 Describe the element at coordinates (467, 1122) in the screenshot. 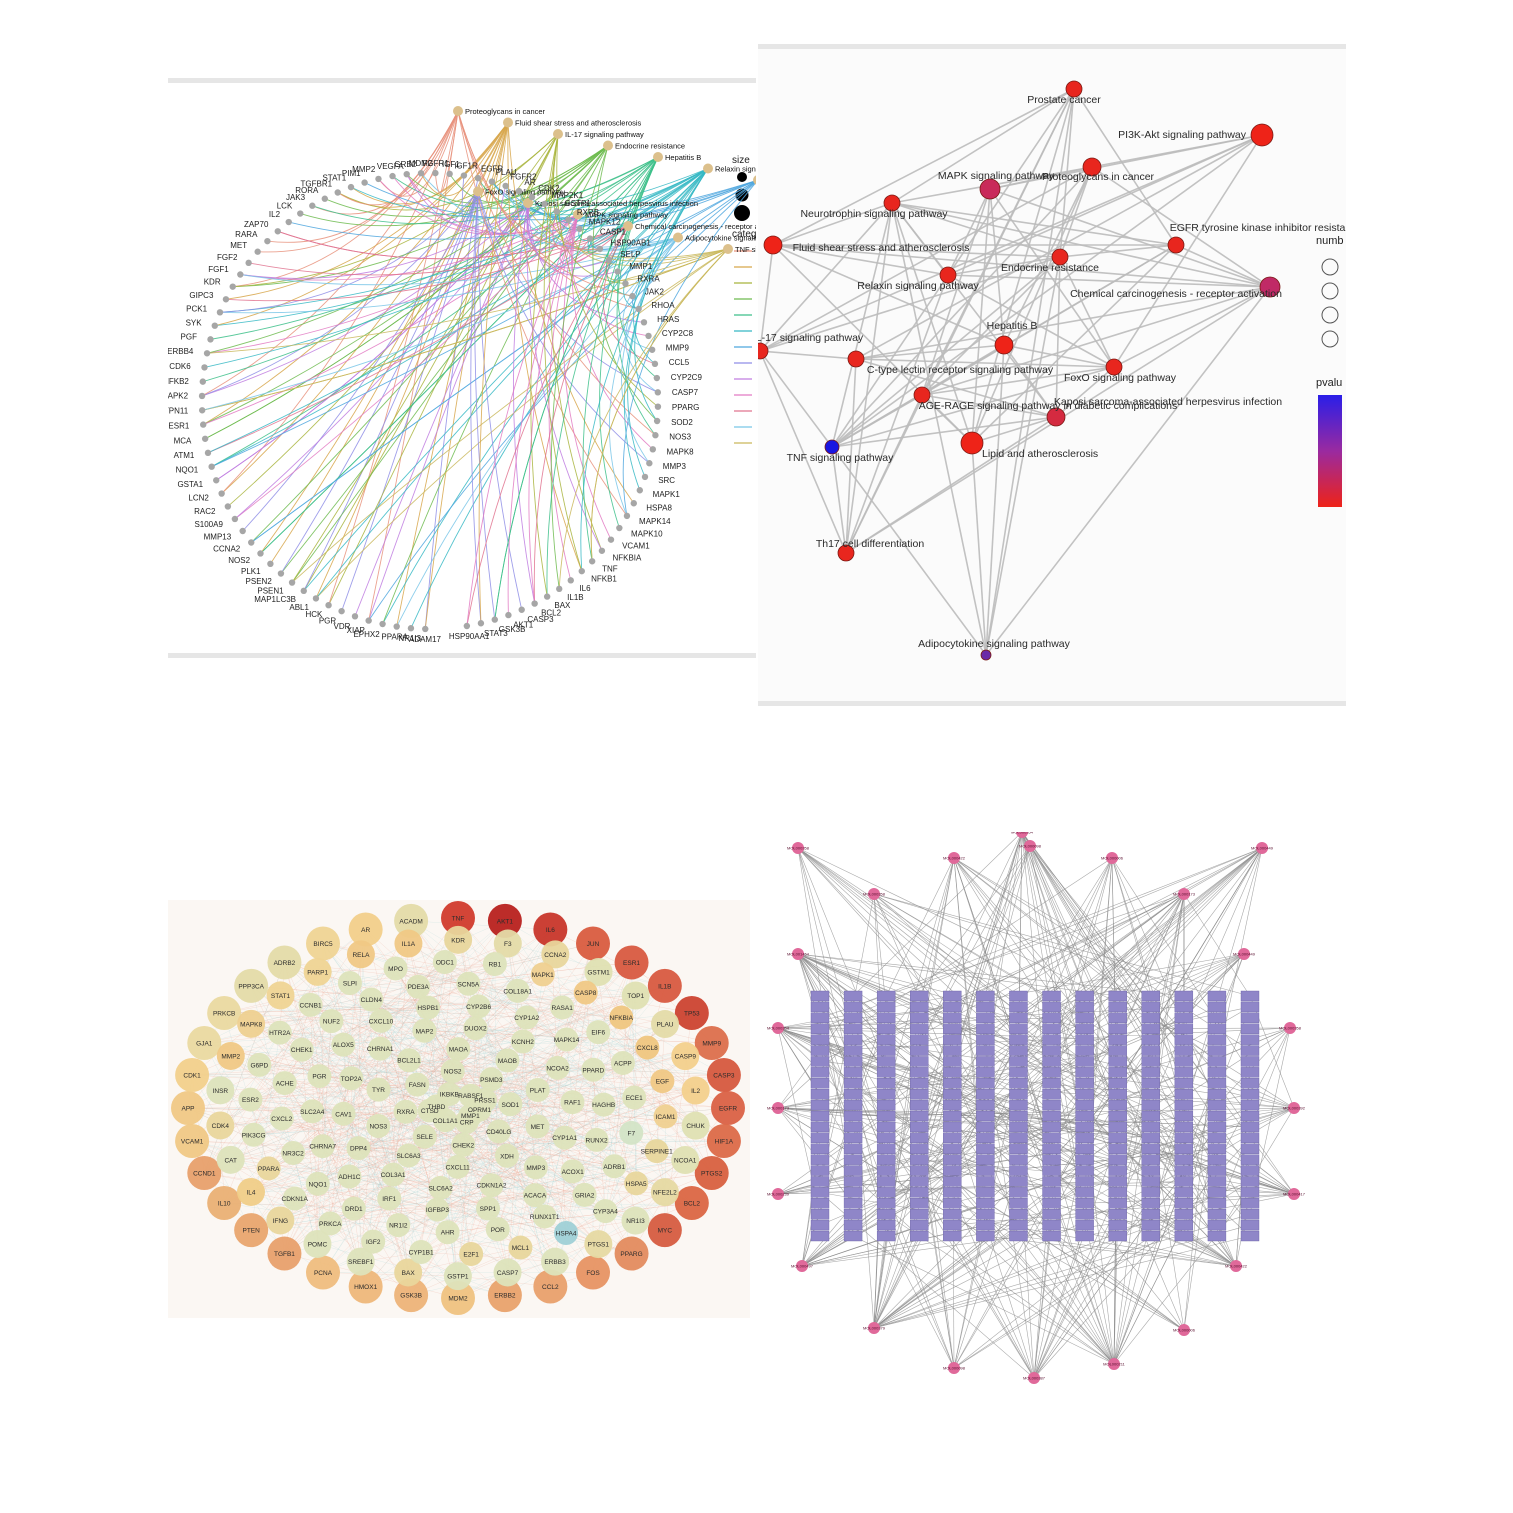

I see `ppi-node-label: CRP` at that location.